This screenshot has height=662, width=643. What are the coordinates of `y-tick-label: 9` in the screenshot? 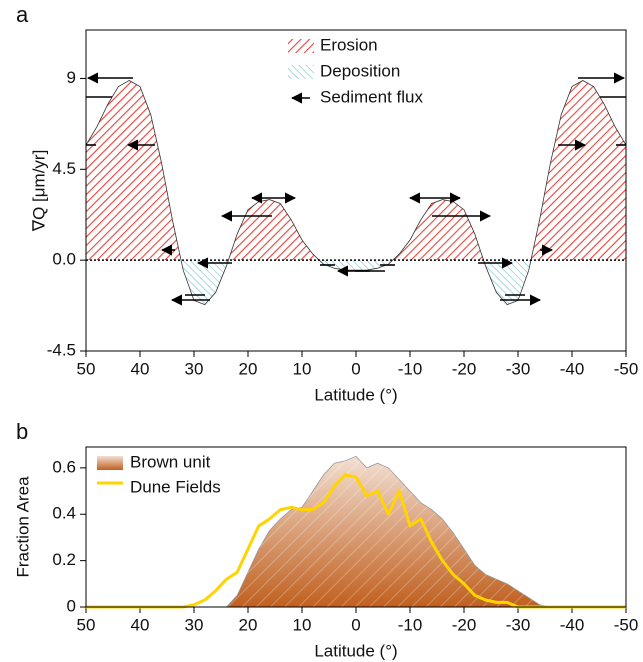 It's located at (71, 77).